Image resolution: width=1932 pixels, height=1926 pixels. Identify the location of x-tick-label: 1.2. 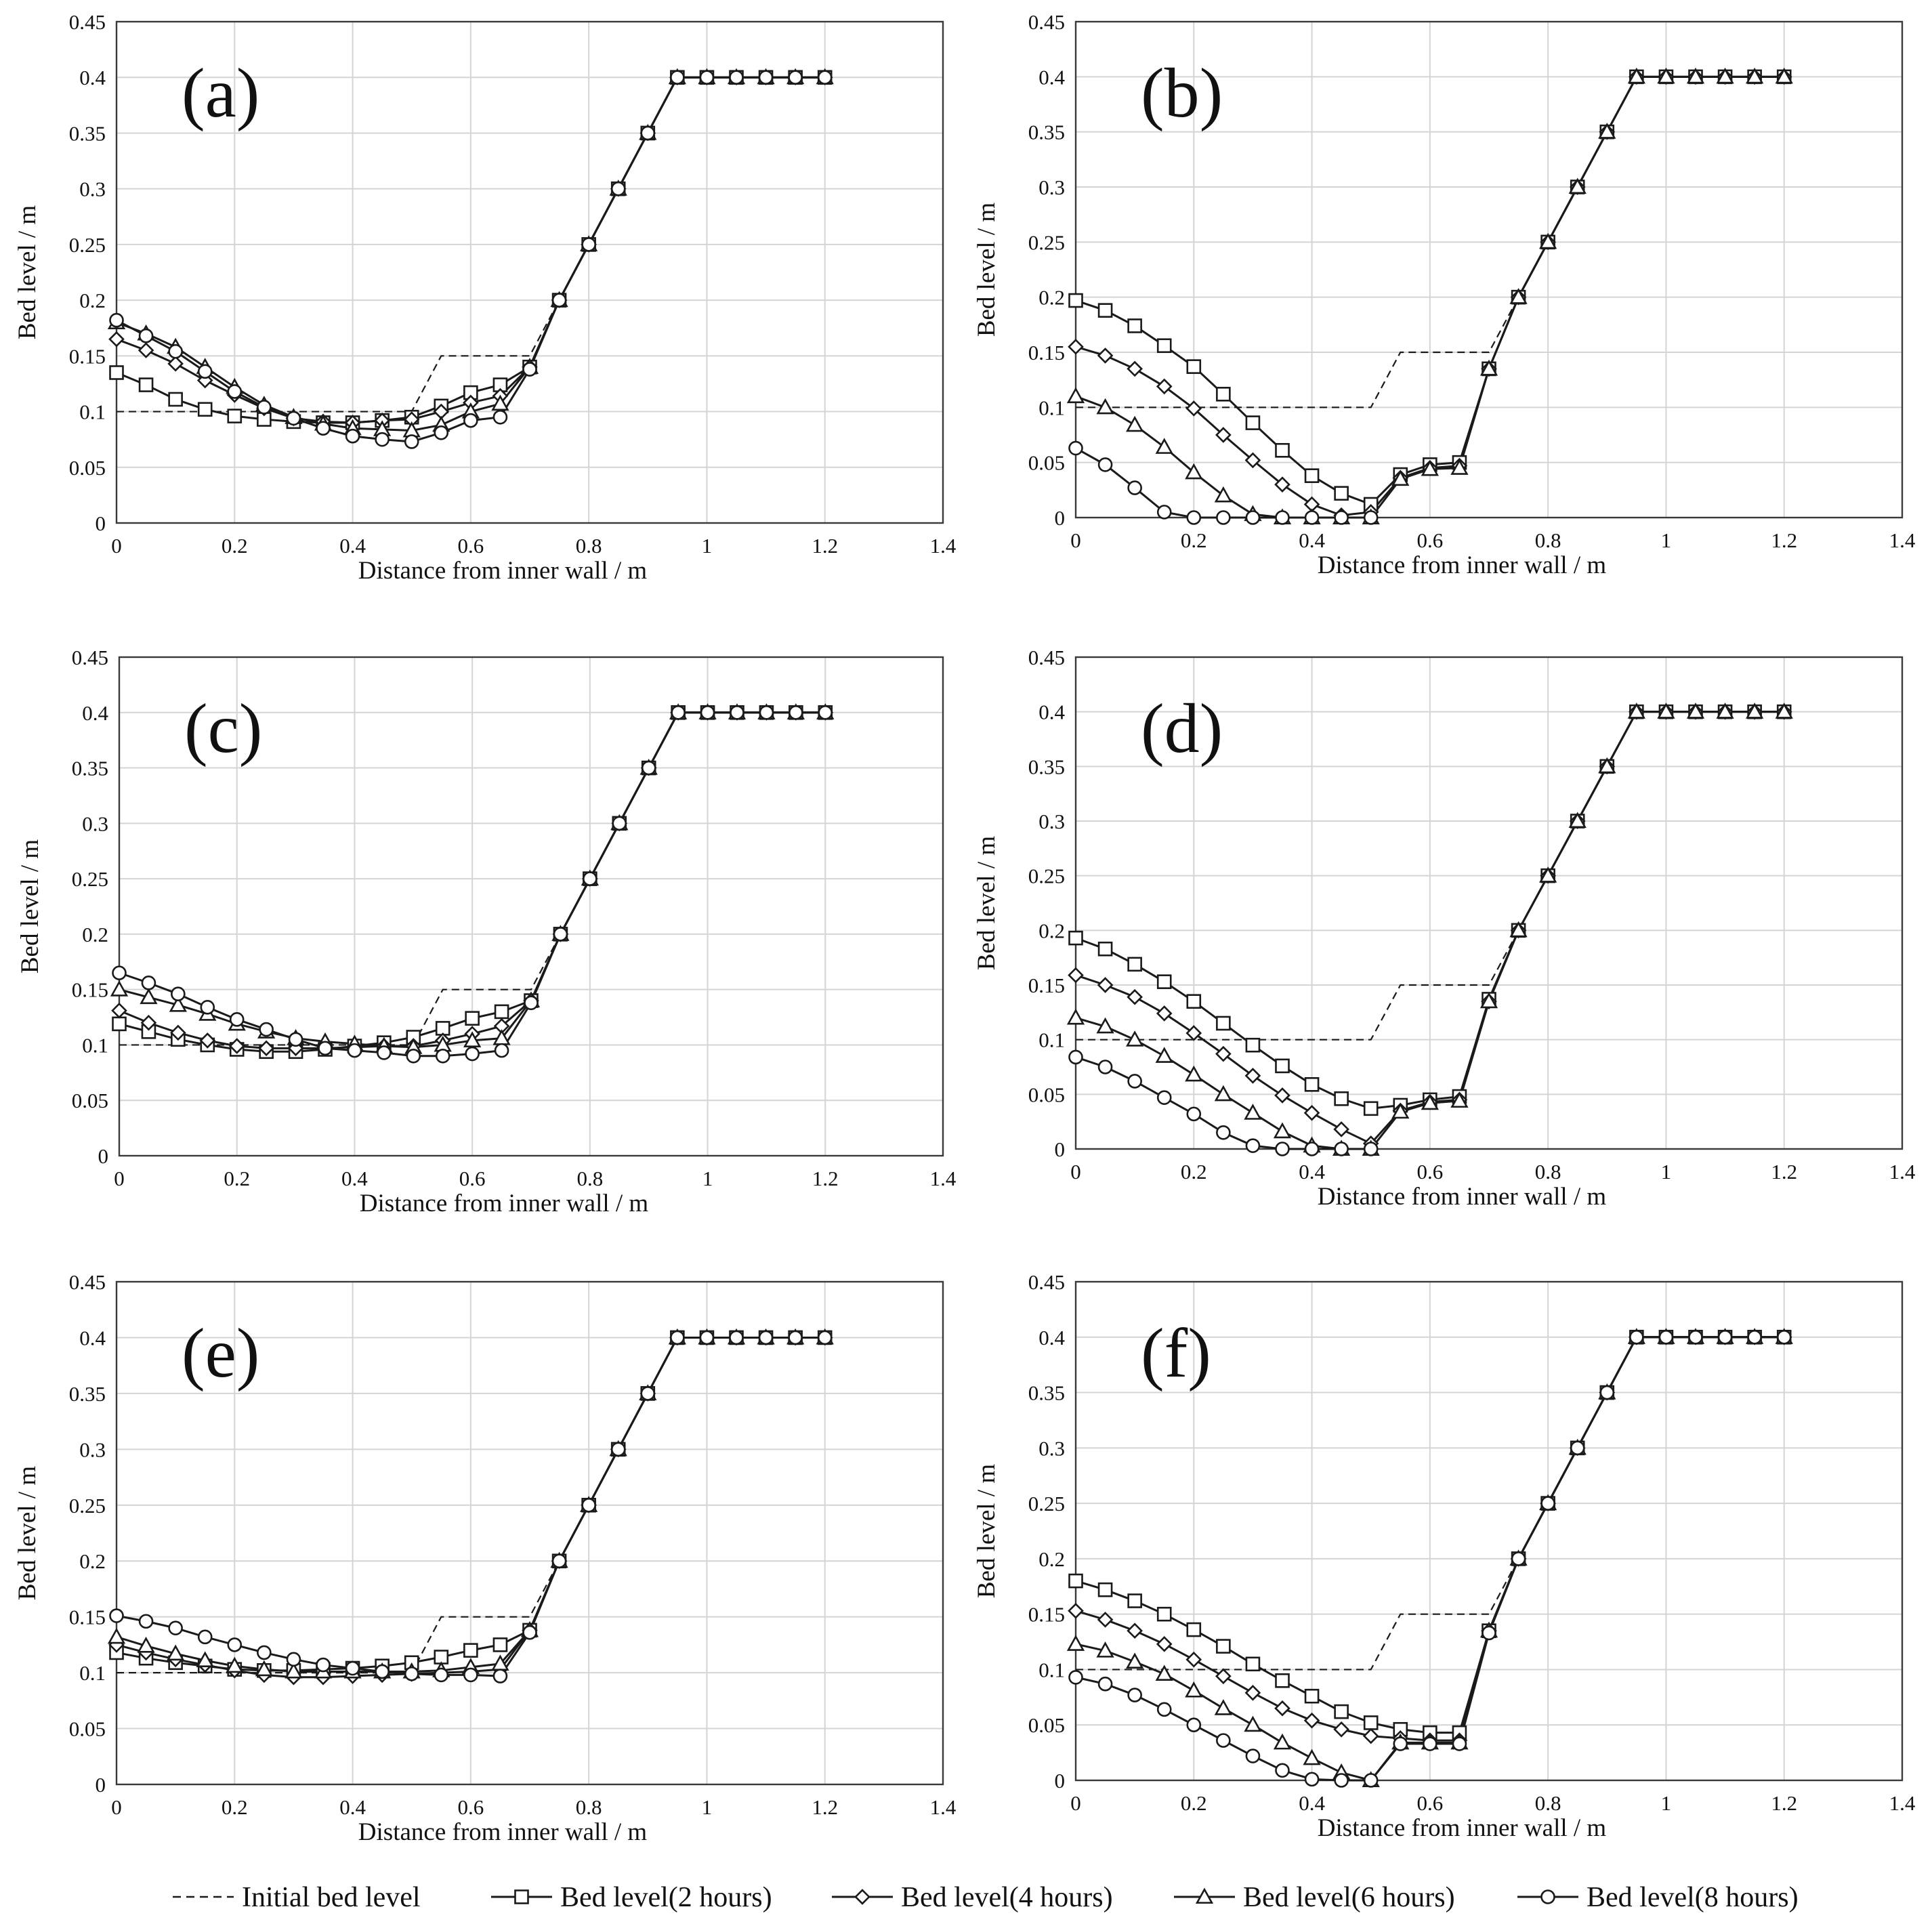
(825, 1807).